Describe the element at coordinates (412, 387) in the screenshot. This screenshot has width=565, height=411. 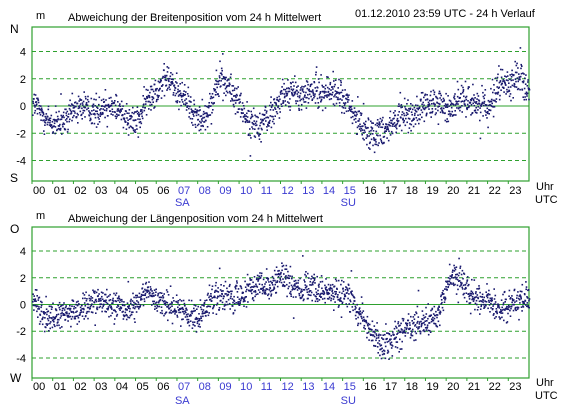
I see `x-tick-label: 18` at that location.